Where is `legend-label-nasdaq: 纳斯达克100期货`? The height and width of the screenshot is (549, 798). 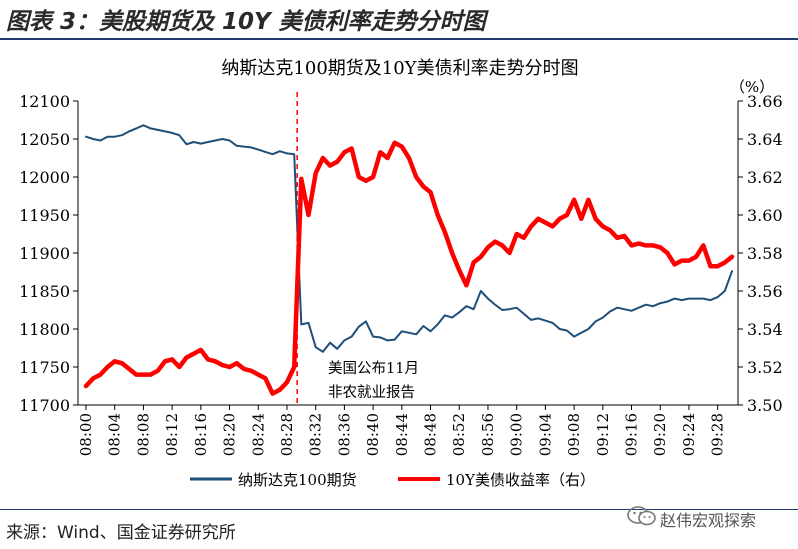 legend-label-nasdaq: 纳斯达克100期货 is located at coordinates (297, 480).